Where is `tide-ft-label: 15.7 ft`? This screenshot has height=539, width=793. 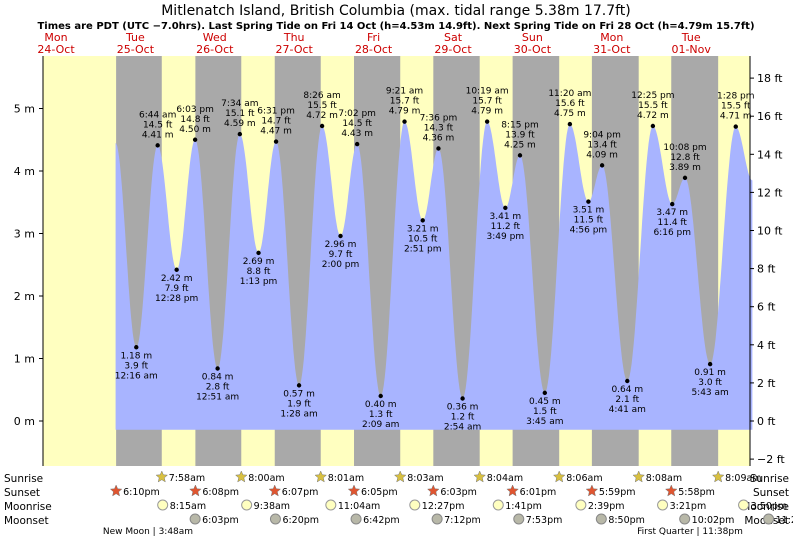
tide-ft-label: 15.7 ft is located at coordinates (487, 102).